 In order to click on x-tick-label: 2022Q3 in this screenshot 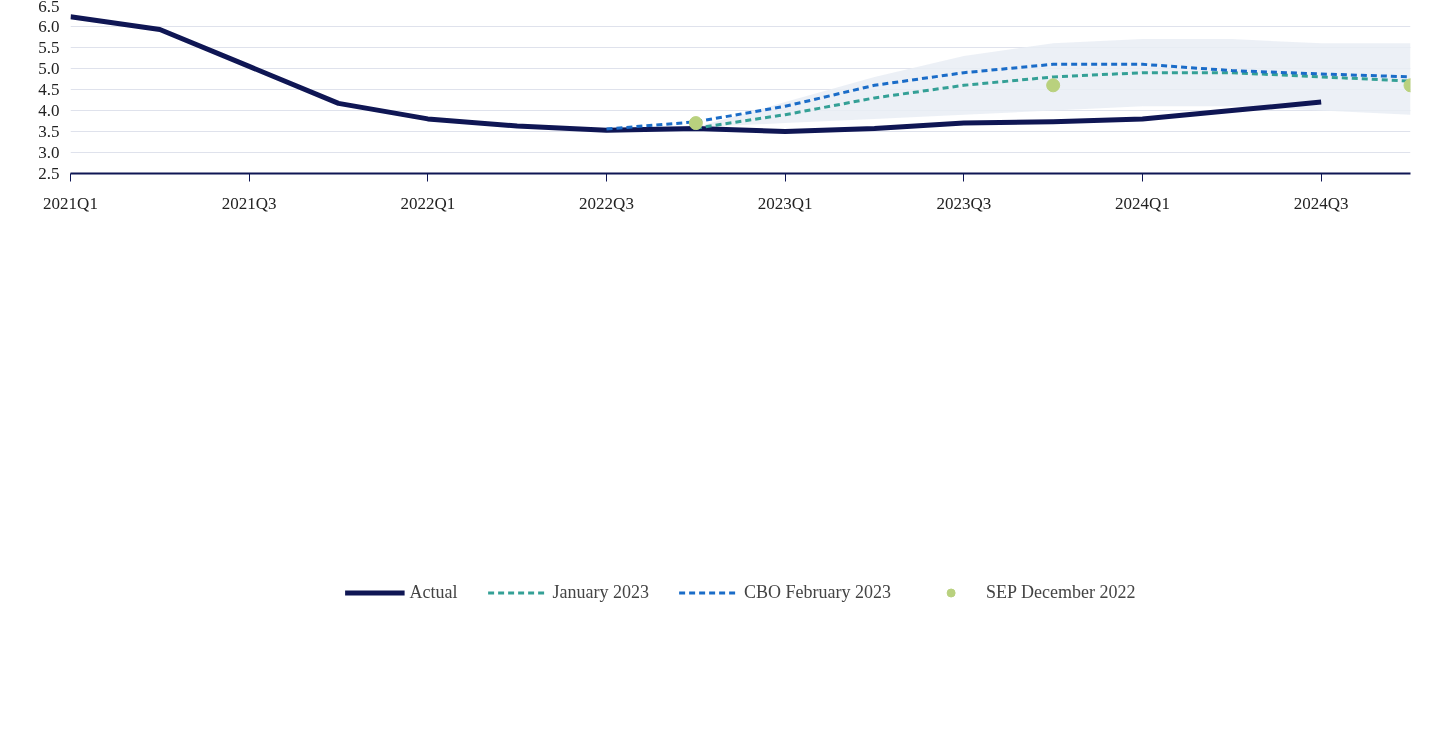, I will do `click(606, 203)`.